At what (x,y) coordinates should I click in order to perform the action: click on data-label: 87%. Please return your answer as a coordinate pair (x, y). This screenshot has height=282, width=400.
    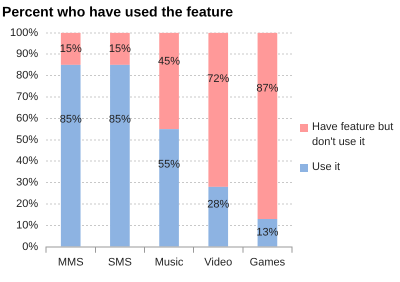
    Looking at the image, I should click on (267, 88).